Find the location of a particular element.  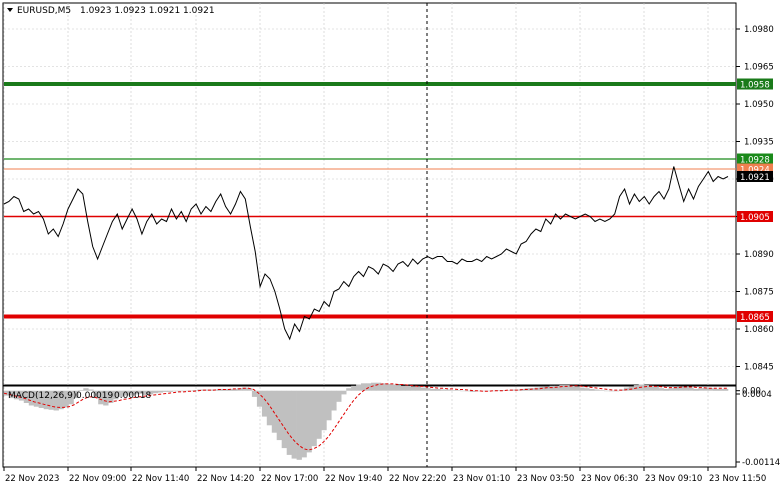

price-tick-label: 1.0890 is located at coordinates (759, 255).